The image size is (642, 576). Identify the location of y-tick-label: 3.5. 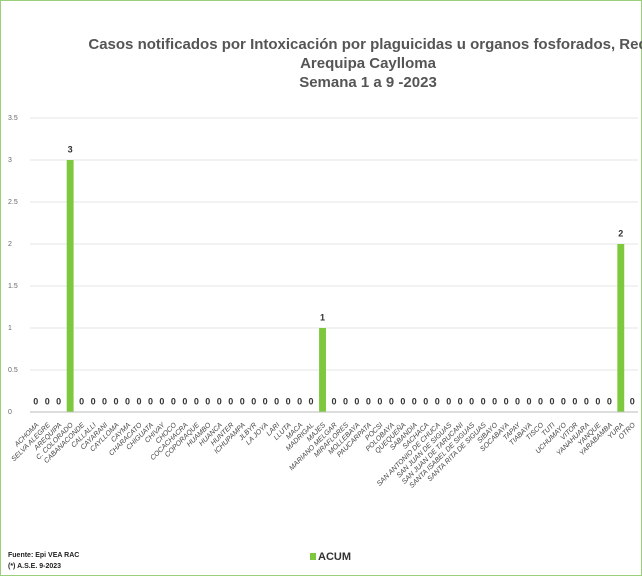
(13, 118).